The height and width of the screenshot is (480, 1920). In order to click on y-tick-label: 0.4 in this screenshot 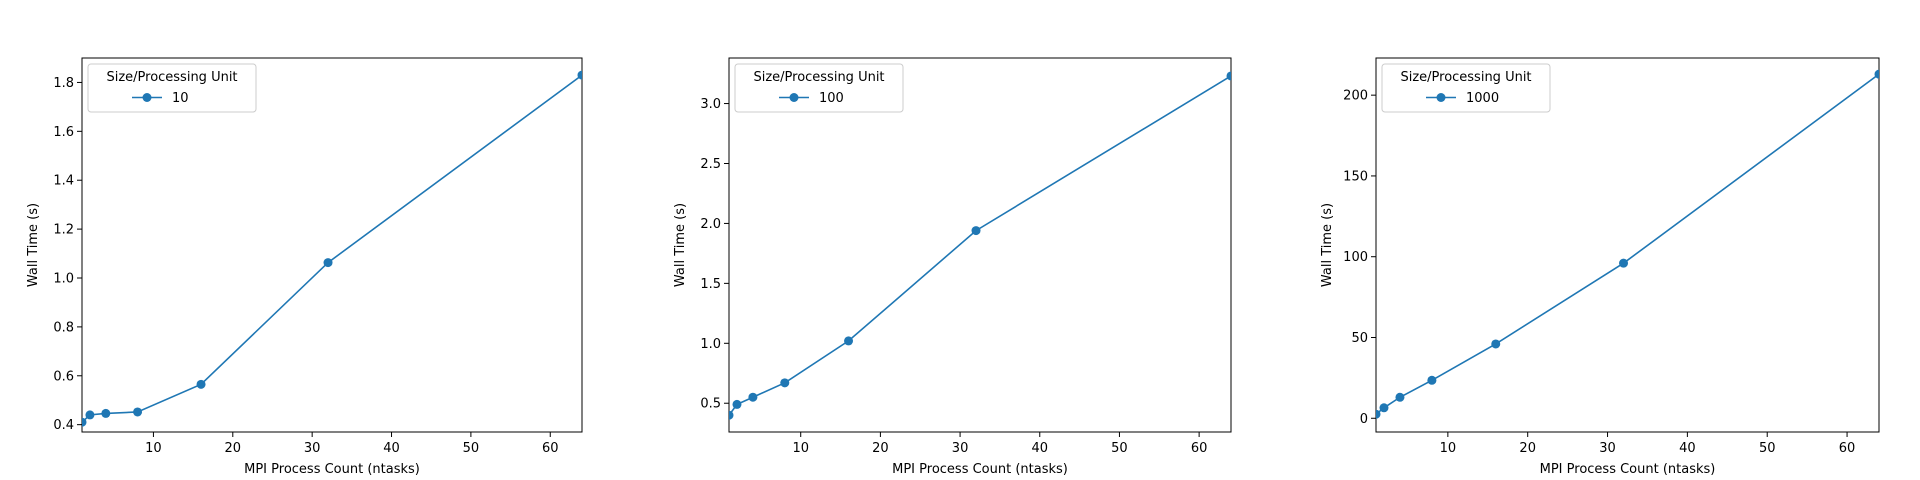, I will do `click(63, 425)`.